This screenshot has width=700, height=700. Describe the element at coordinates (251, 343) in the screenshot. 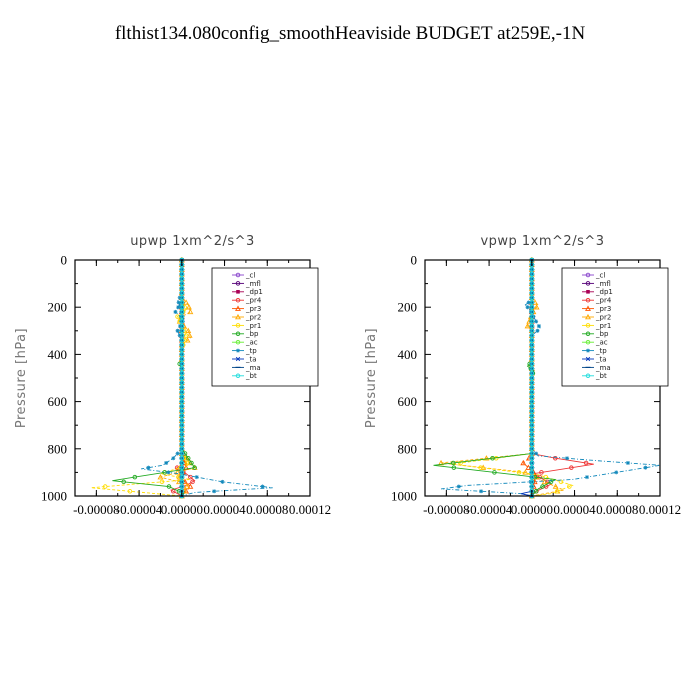

I see `legend-label: _ac` at that location.